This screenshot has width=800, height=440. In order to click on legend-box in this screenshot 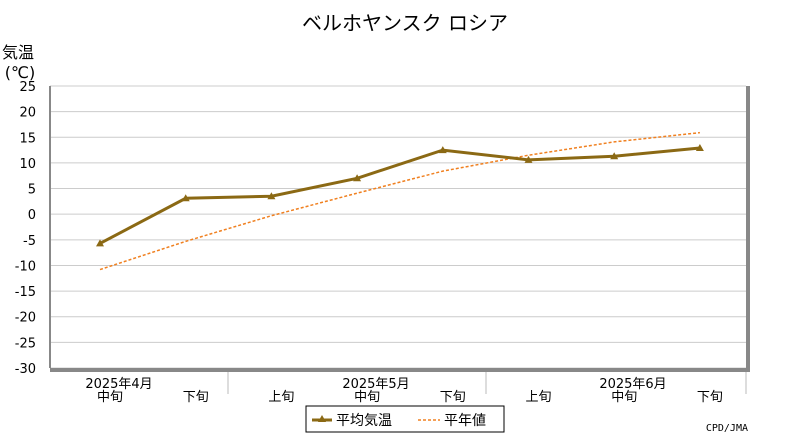, I will do `click(405, 419)`.